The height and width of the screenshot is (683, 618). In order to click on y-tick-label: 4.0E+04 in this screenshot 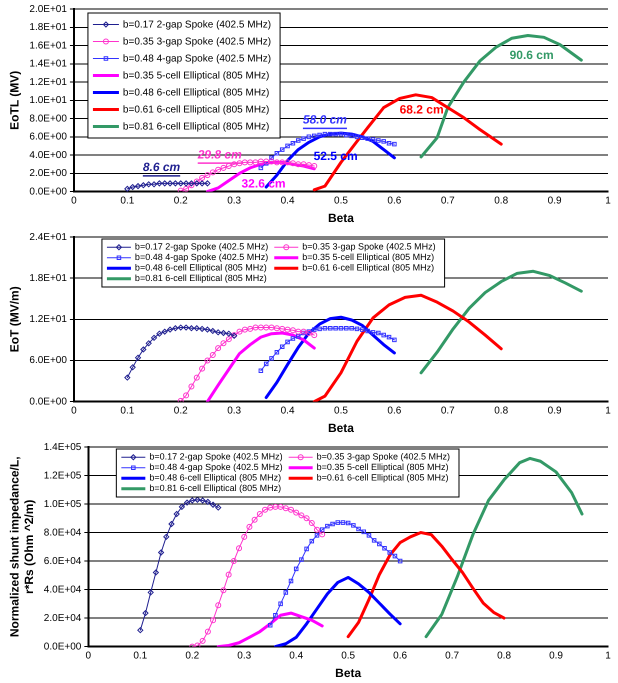, I will do `click(63, 590)`.